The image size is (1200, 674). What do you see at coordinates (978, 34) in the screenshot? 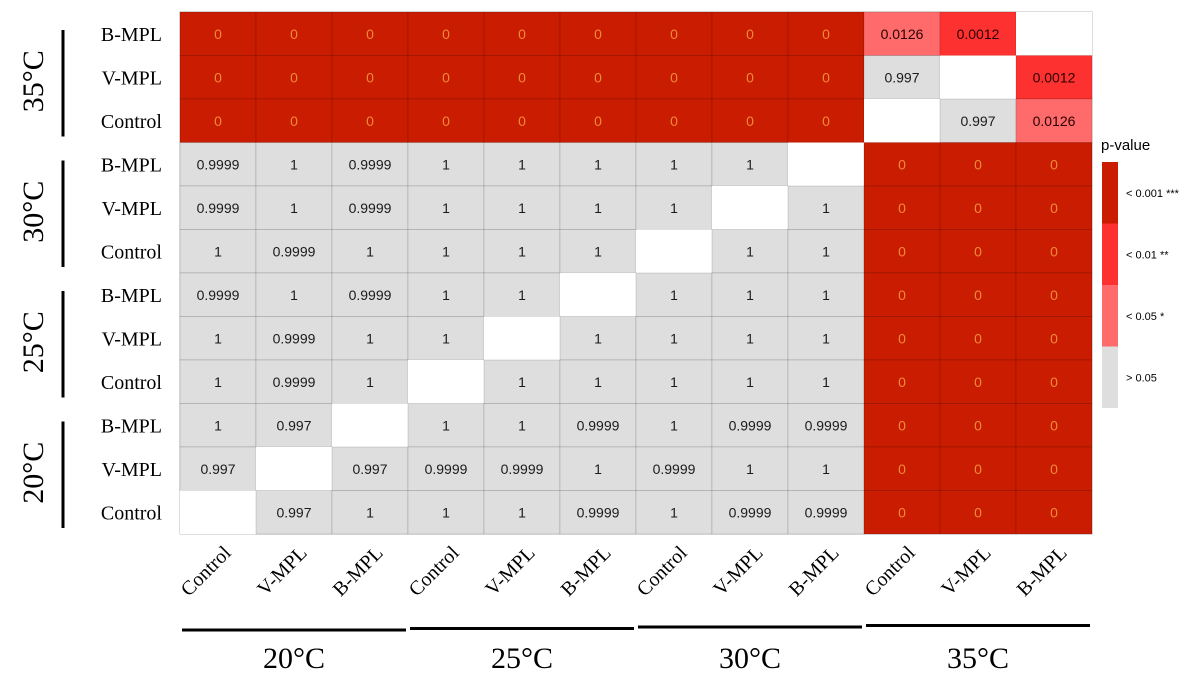
I see `cell-value-label: 0.0012` at bounding box center [978, 34].